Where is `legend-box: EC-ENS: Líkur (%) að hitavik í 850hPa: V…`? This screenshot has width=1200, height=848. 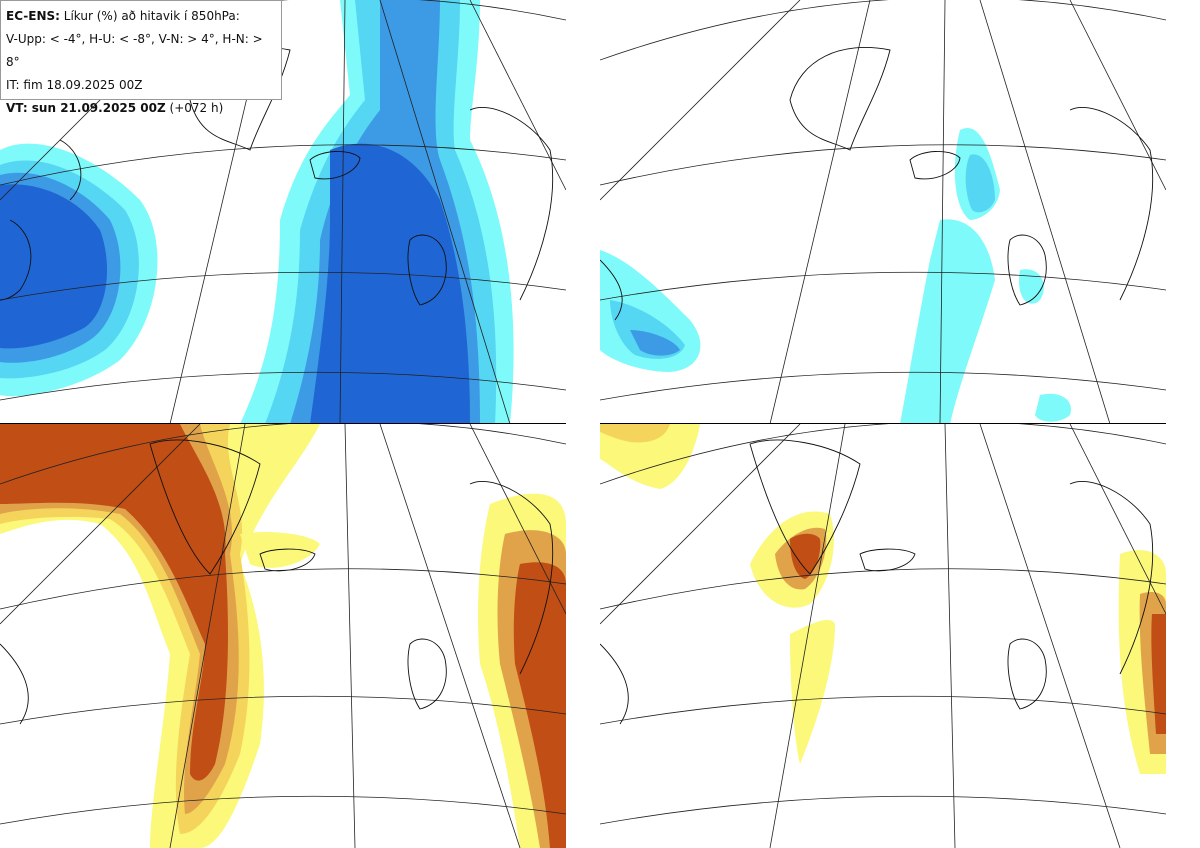 legend-box: EC-ENS: Líkur (%) að hitavik í 850hPa: V… is located at coordinates (141, 57).